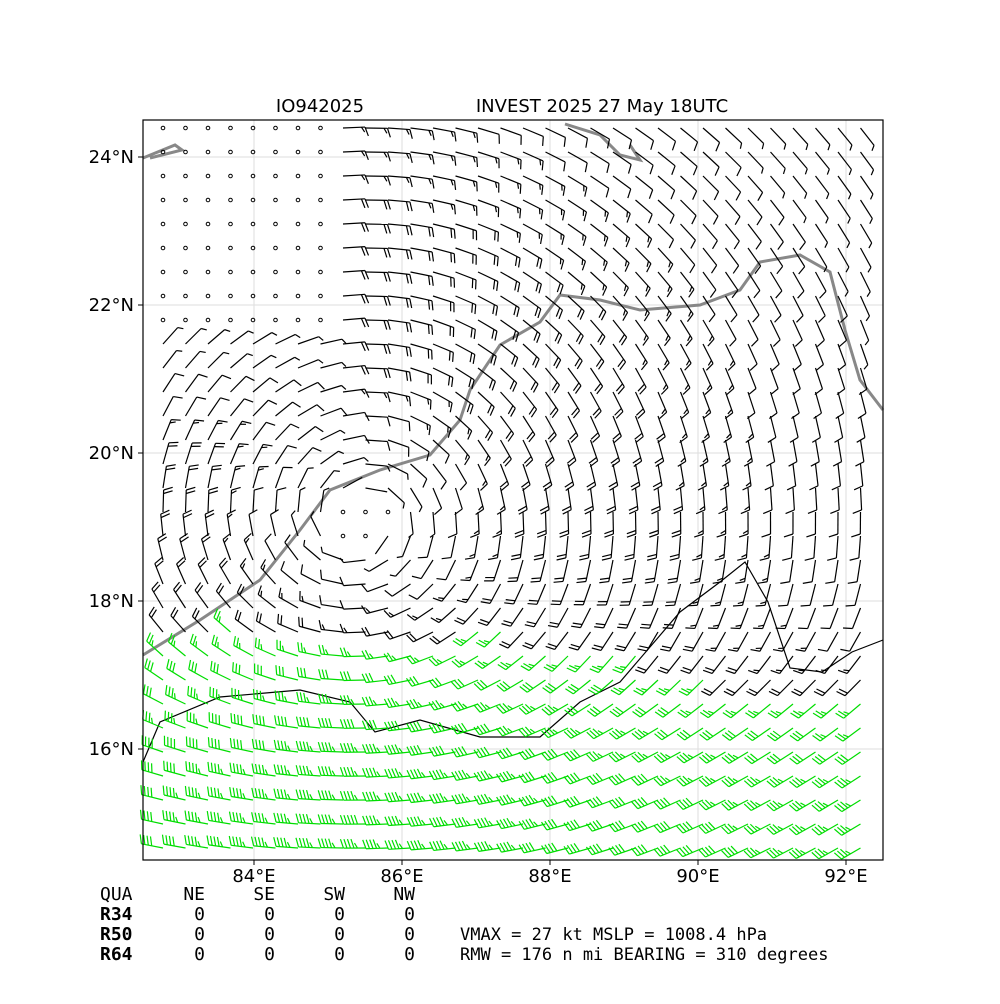 The image size is (1000, 1004). Describe the element at coordinates (549, 876) in the screenshot. I see `x-tick-label: 88°E` at that location.